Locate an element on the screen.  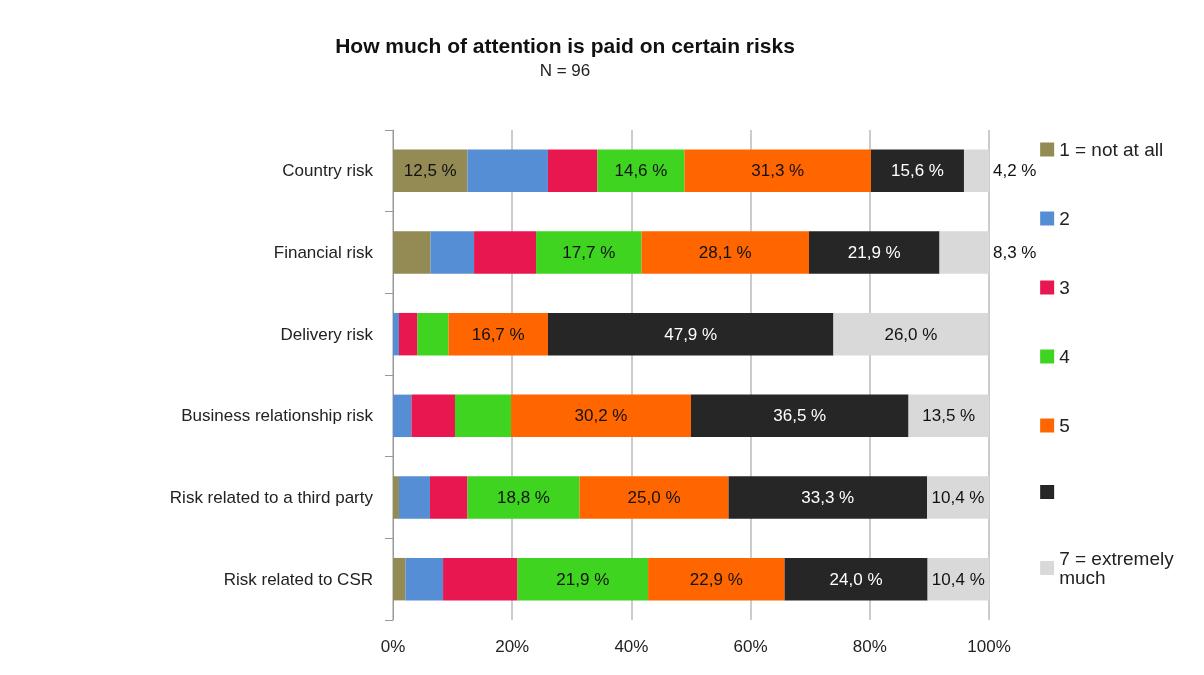
data-label: 17,7 % is located at coordinates (589, 252).